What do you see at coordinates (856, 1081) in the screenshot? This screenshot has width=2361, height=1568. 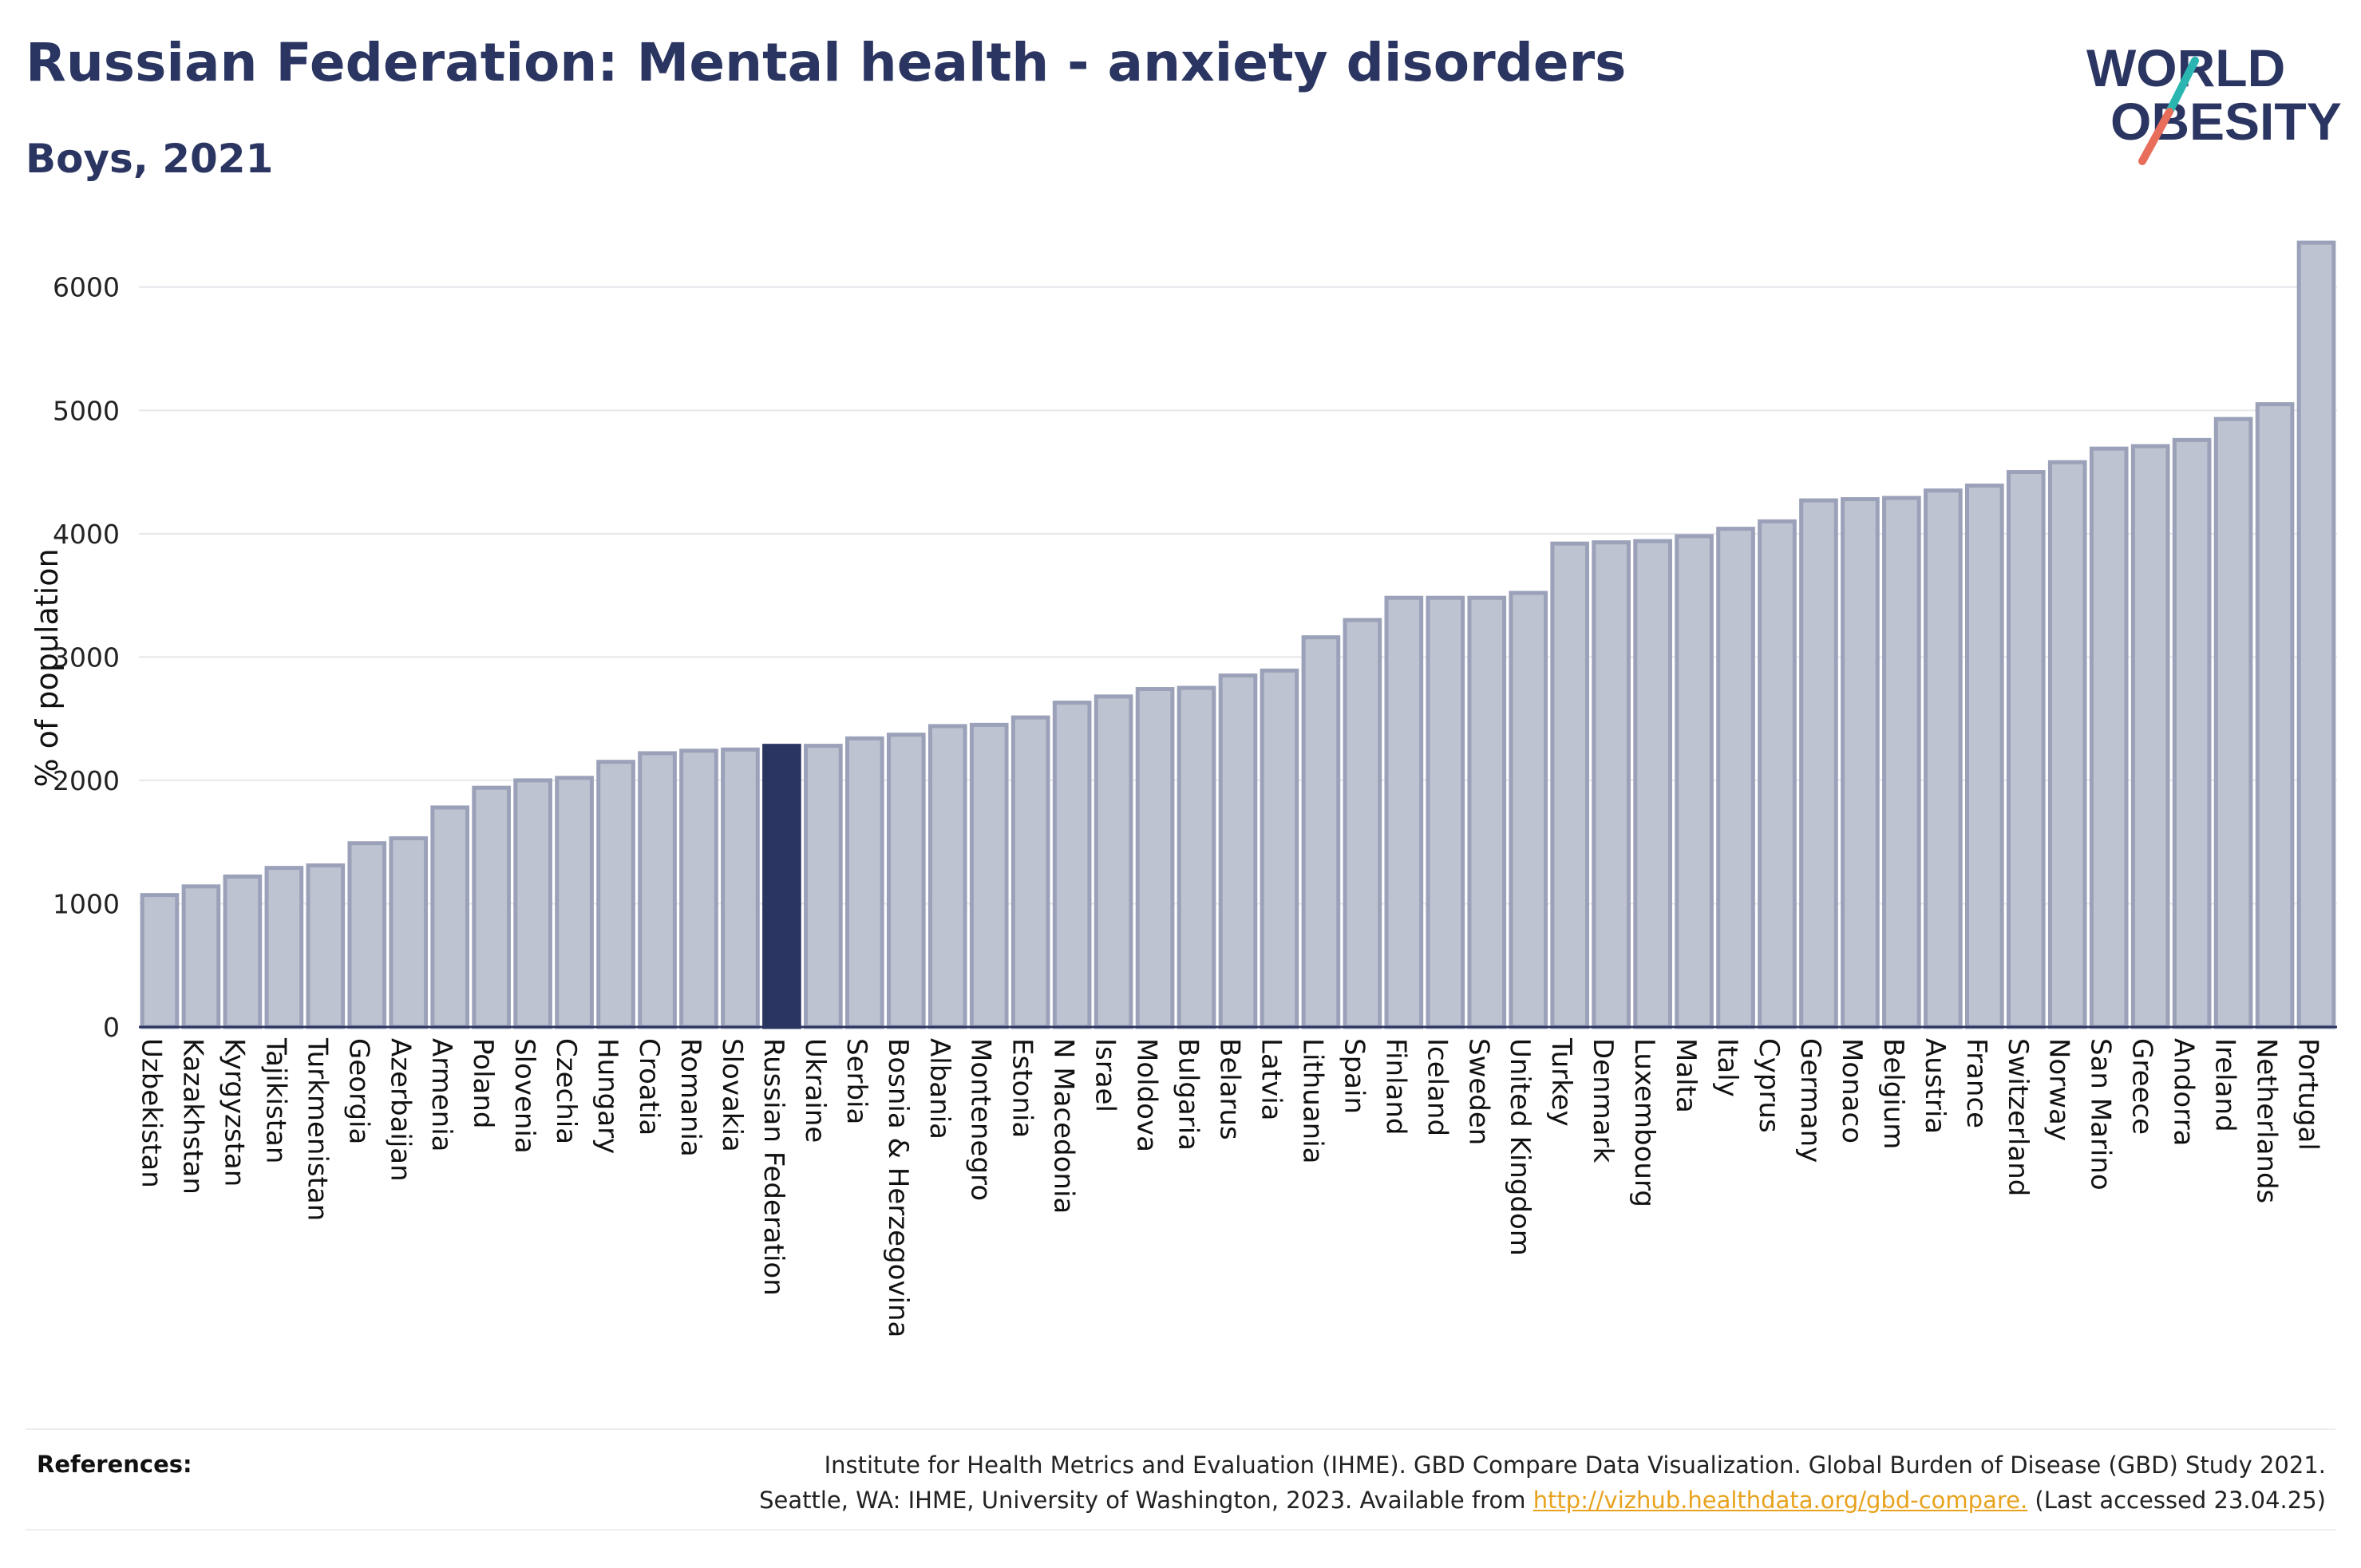 I see `x-tick-label: Serbia` at bounding box center [856, 1081].